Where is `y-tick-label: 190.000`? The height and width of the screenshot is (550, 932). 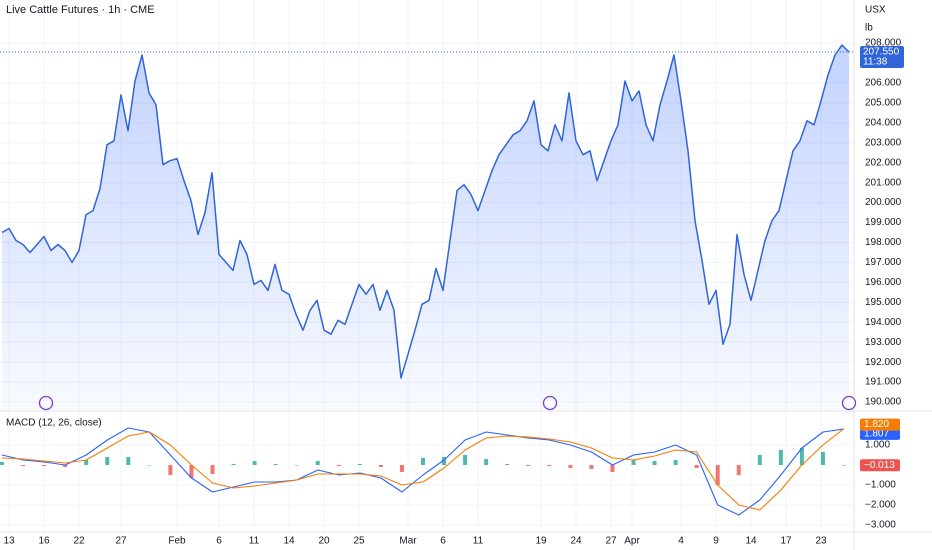 y-tick-label: 190.000 is located at coordinates (883, 402).